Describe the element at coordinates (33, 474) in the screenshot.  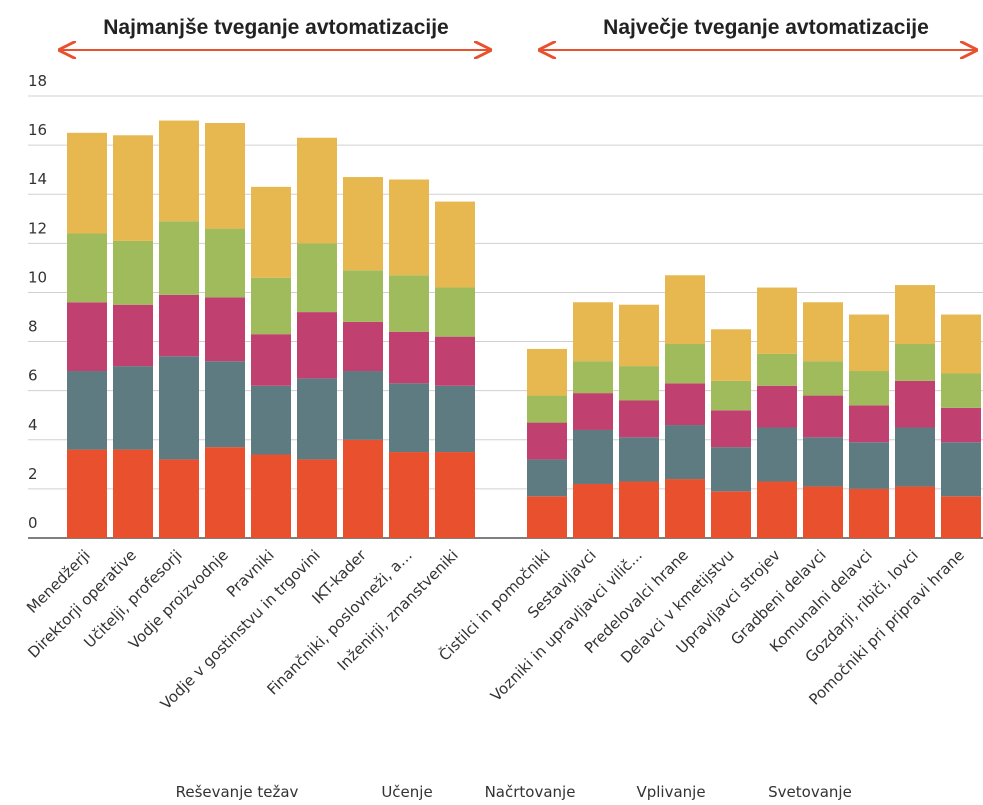
I see `y-tick-label: 2` at that location.